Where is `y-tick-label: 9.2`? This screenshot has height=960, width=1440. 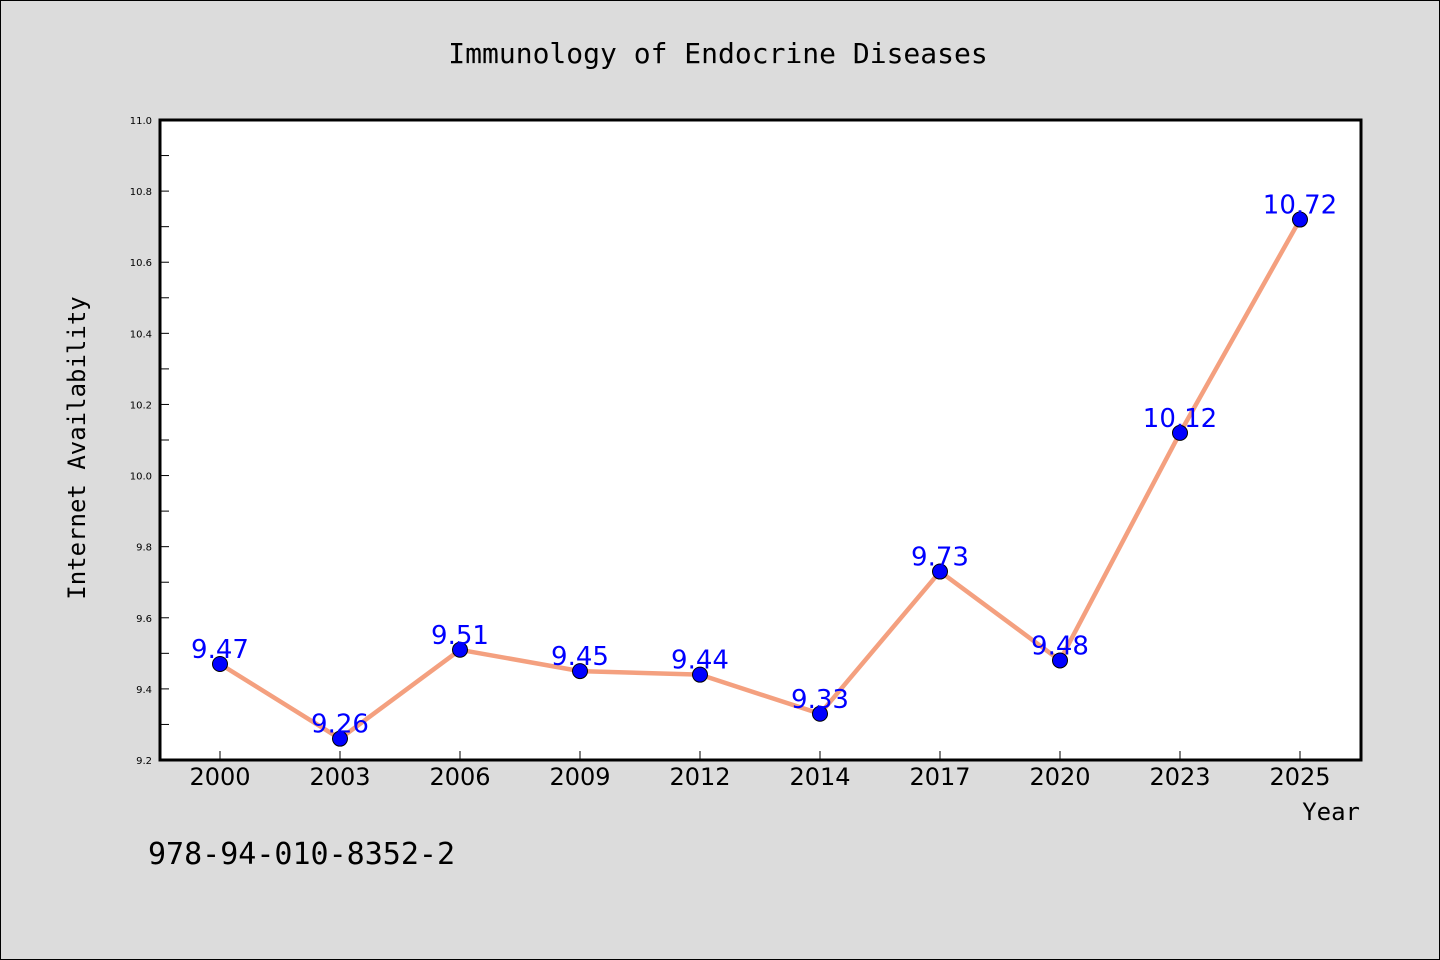
y-tick-label: 9.2 is located at coordinates (144, 761).